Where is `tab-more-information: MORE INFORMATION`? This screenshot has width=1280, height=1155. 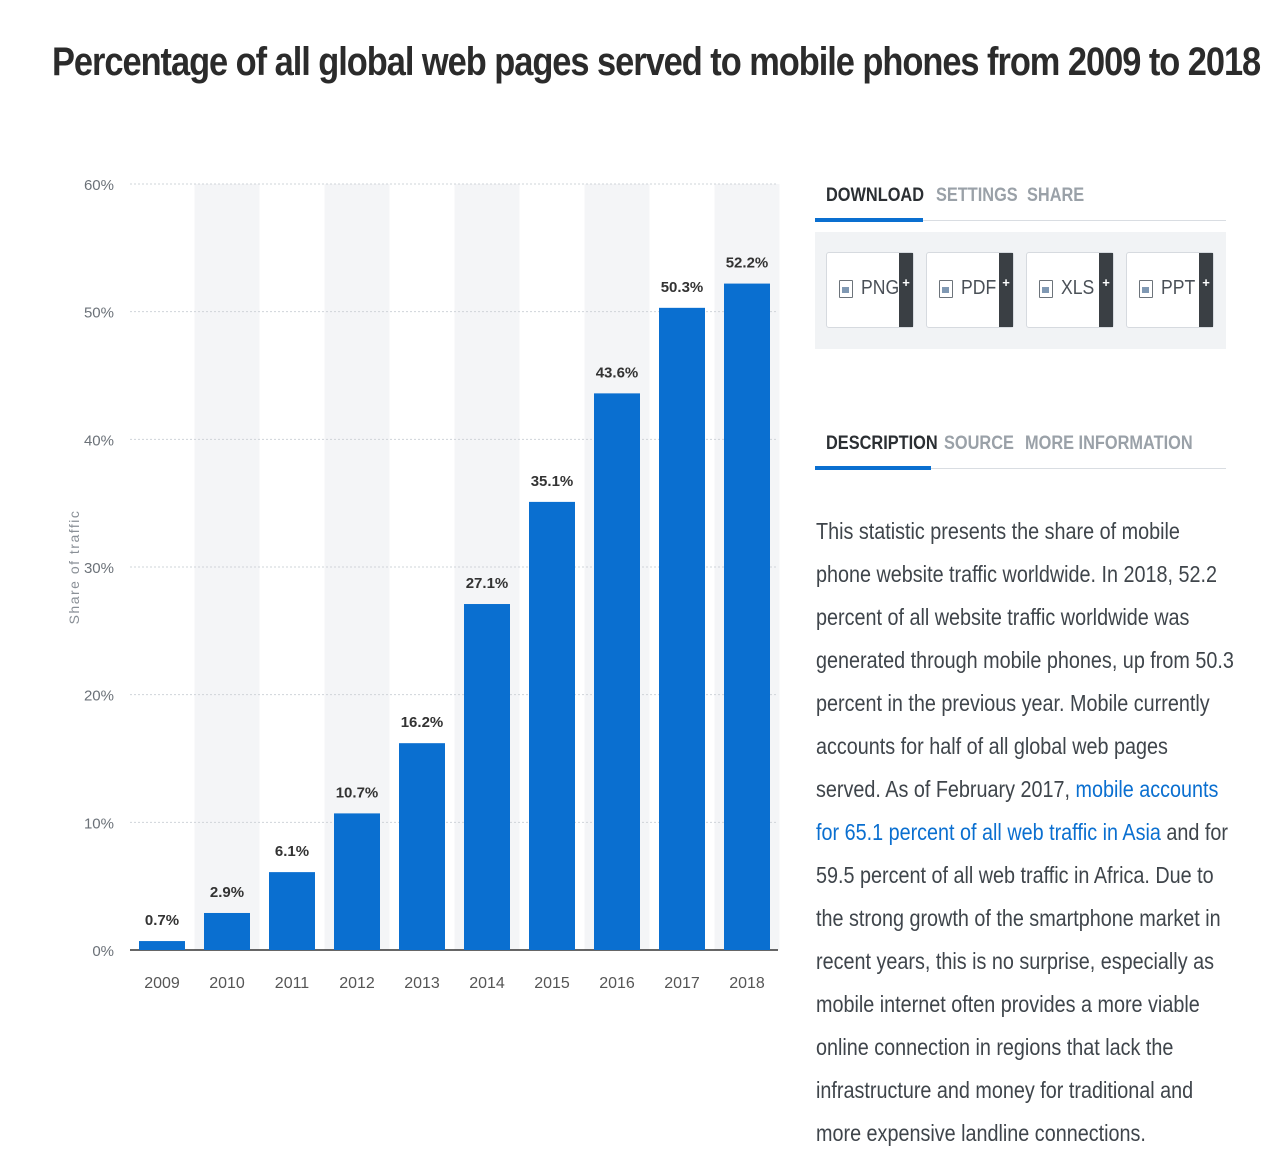 tab-more-information: MORE INFORMATION is located at coordinates (1109, 443).